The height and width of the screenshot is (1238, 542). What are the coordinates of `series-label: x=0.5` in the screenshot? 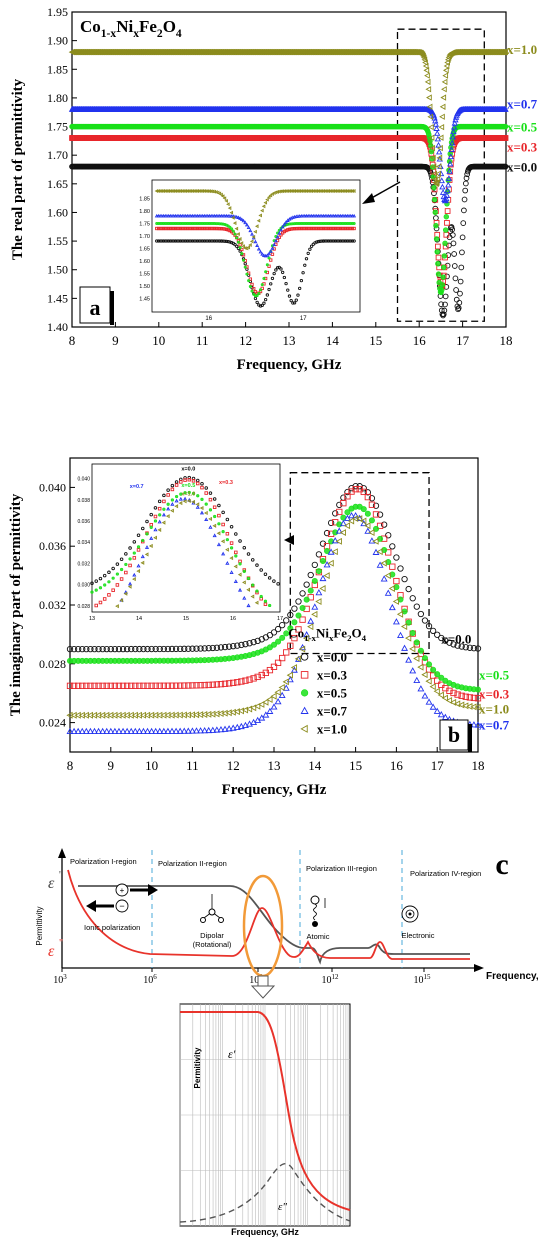 It's located at (522, 127).